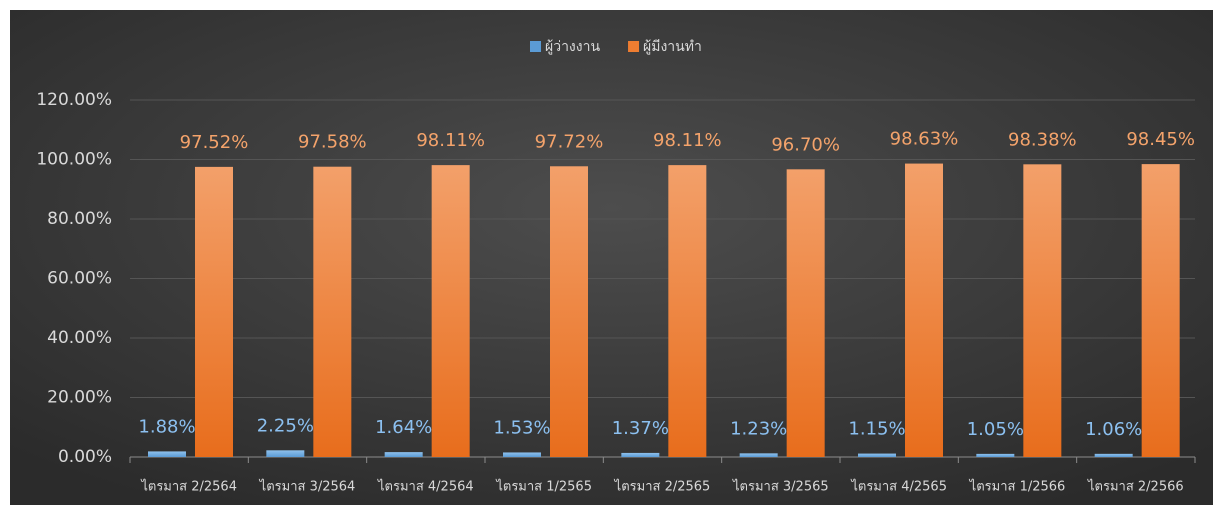 This screenshot has width=1223, height=515. What do you see at coordinates (924, 139) in the screenshot?
I see `data-label: 98.63%` at bounding box center [924, 139].